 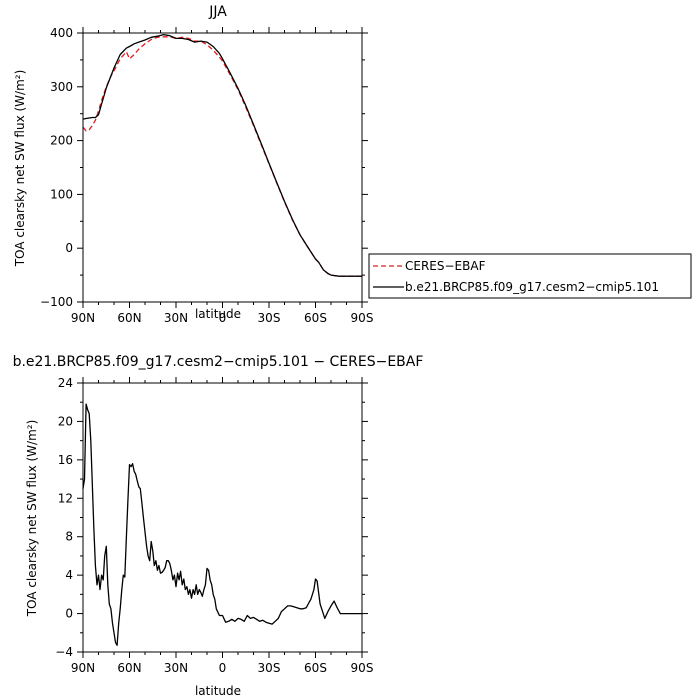 I want to click on bottom-xlabel: latitude, so click(x=218, y=691).